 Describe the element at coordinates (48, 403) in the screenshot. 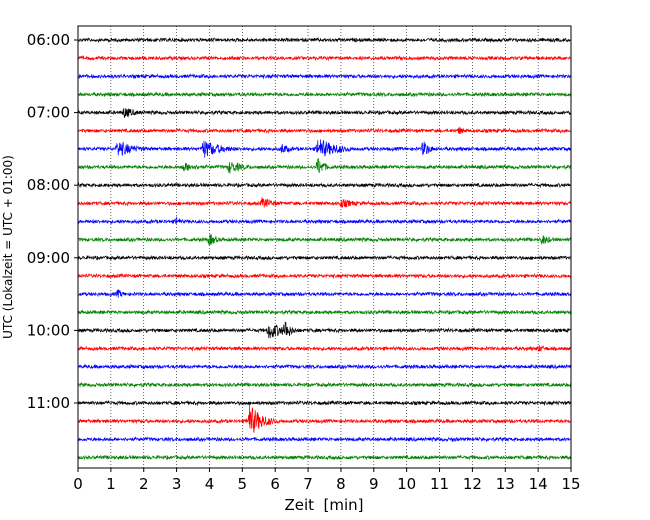

I see `y-tick-label: 11:00` at that location.